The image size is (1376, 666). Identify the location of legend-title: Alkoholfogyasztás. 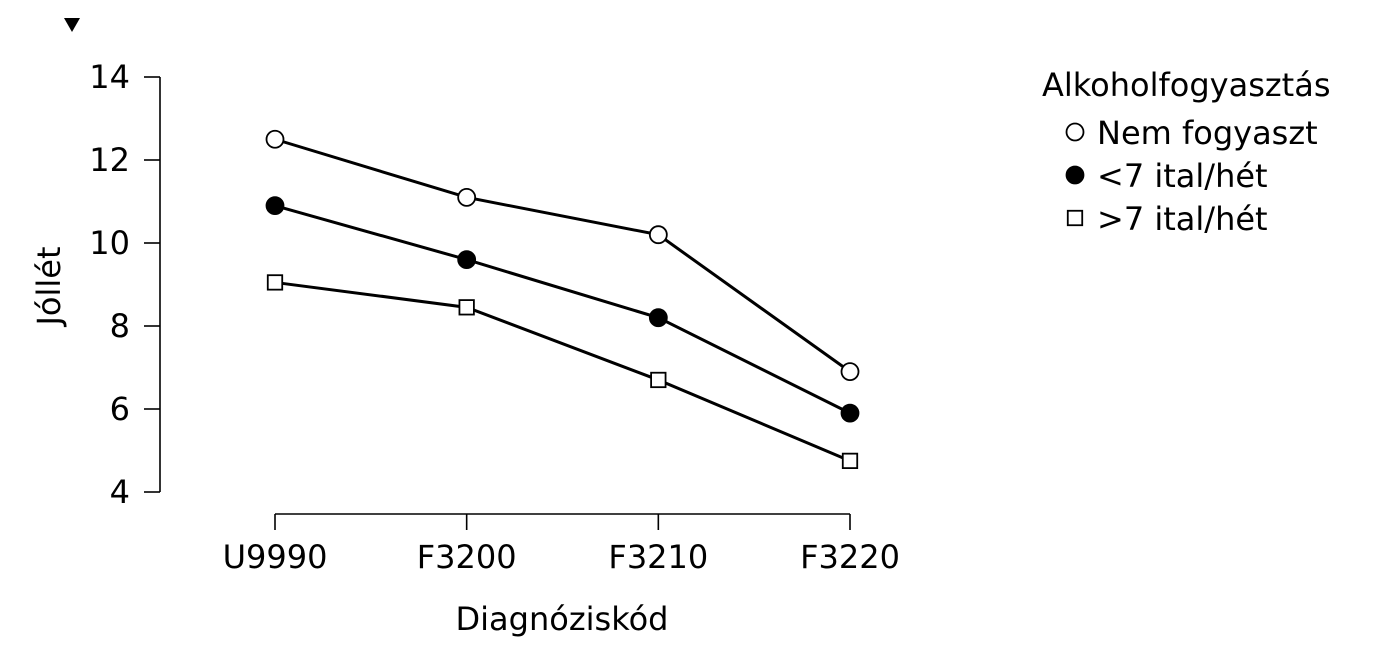
(1186, 85).